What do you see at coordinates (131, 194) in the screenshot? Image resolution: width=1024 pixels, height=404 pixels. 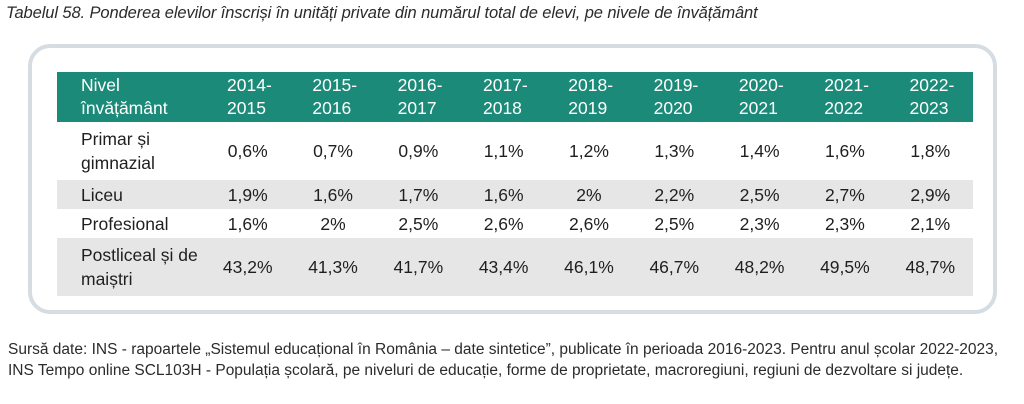 I see `row-label: Liceu` at bounding box center [131, 194].